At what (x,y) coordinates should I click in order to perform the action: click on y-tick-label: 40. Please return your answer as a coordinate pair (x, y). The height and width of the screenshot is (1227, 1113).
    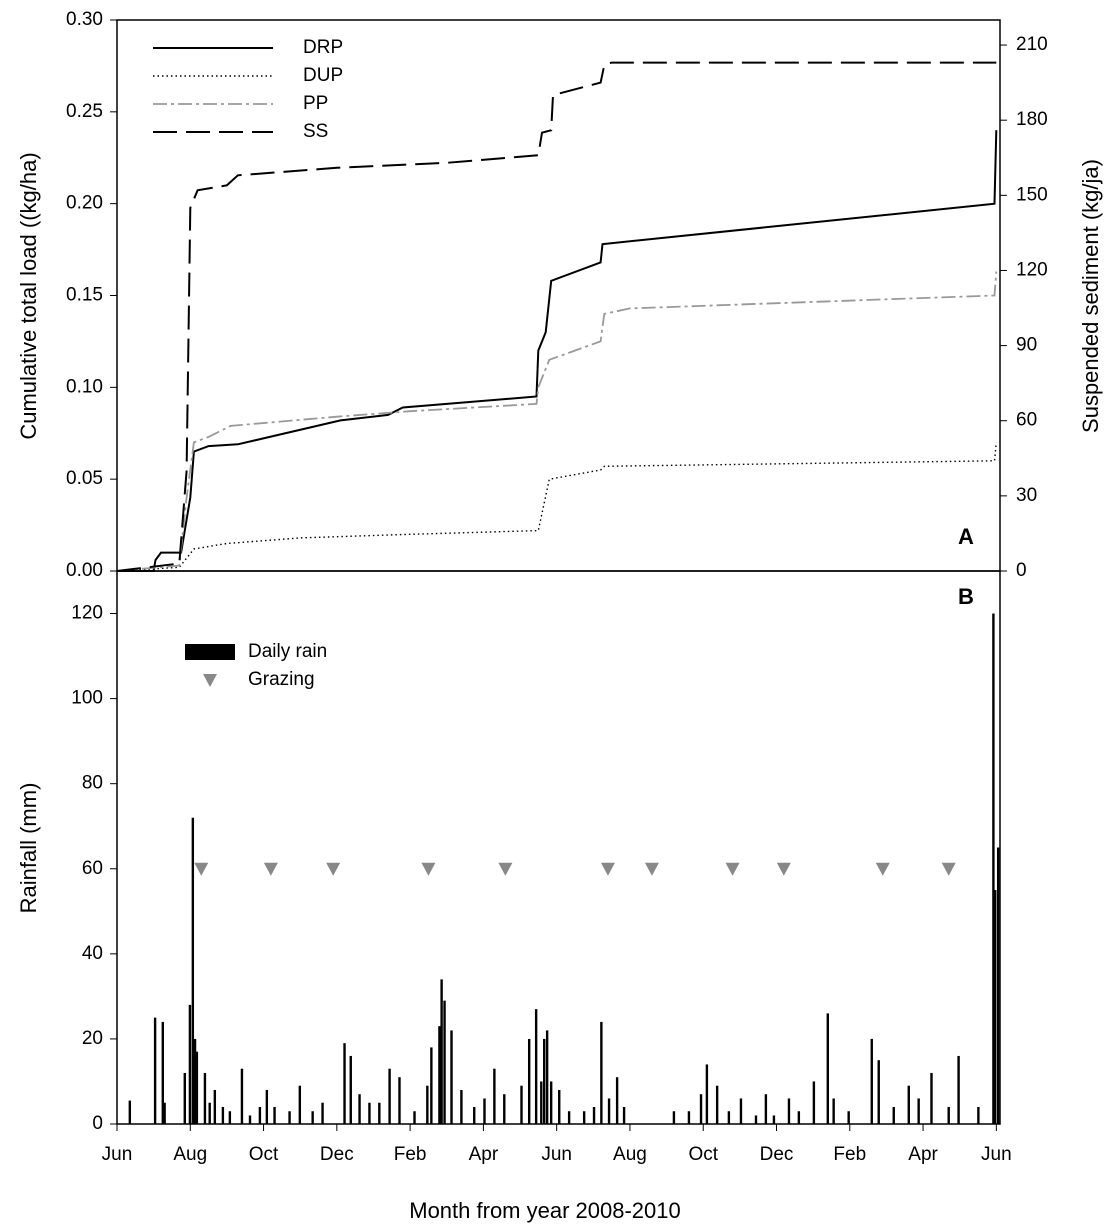
    Looking at the image, I should click on (92, 953).